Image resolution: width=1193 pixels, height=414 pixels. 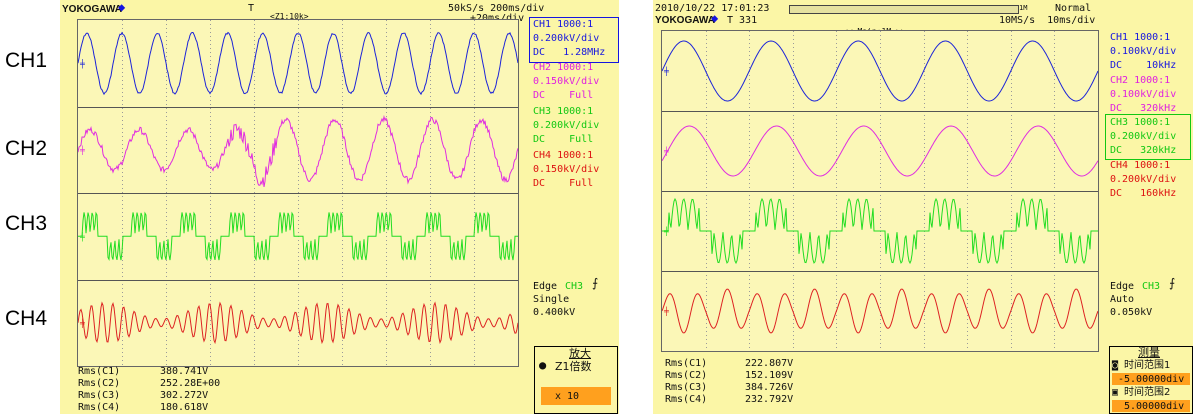 What do you see at coordinates (1151, 286) in the screenshot?
I see `r-trigger-source: CH3` at bounding box center [1151, 286].